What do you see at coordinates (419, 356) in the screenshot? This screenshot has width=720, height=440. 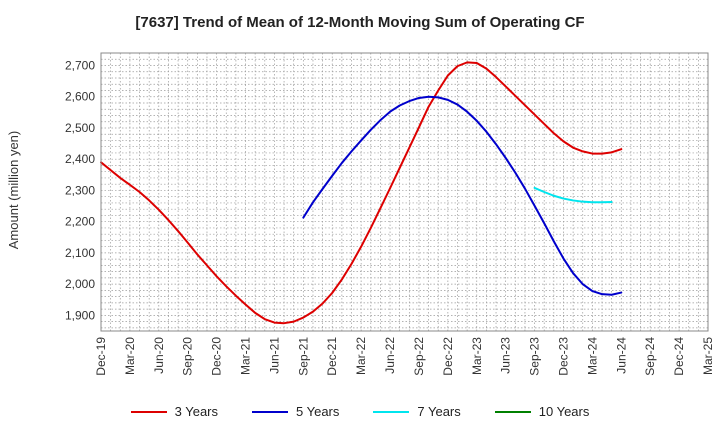 I see `x-tick-label: Sep-22` at bounding box center [419, 356].